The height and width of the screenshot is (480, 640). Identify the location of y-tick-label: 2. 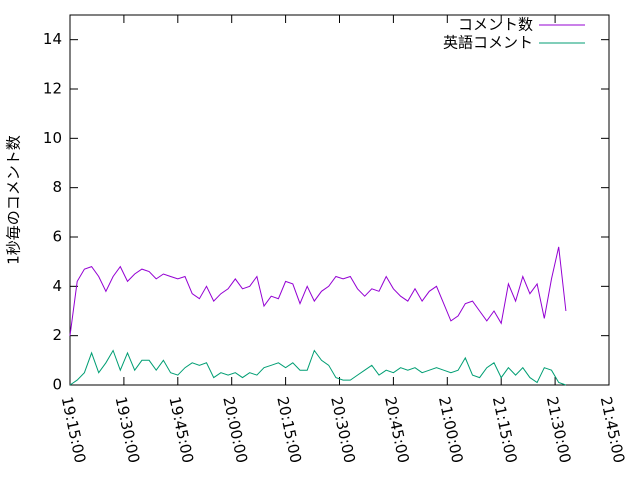
(57, 335).